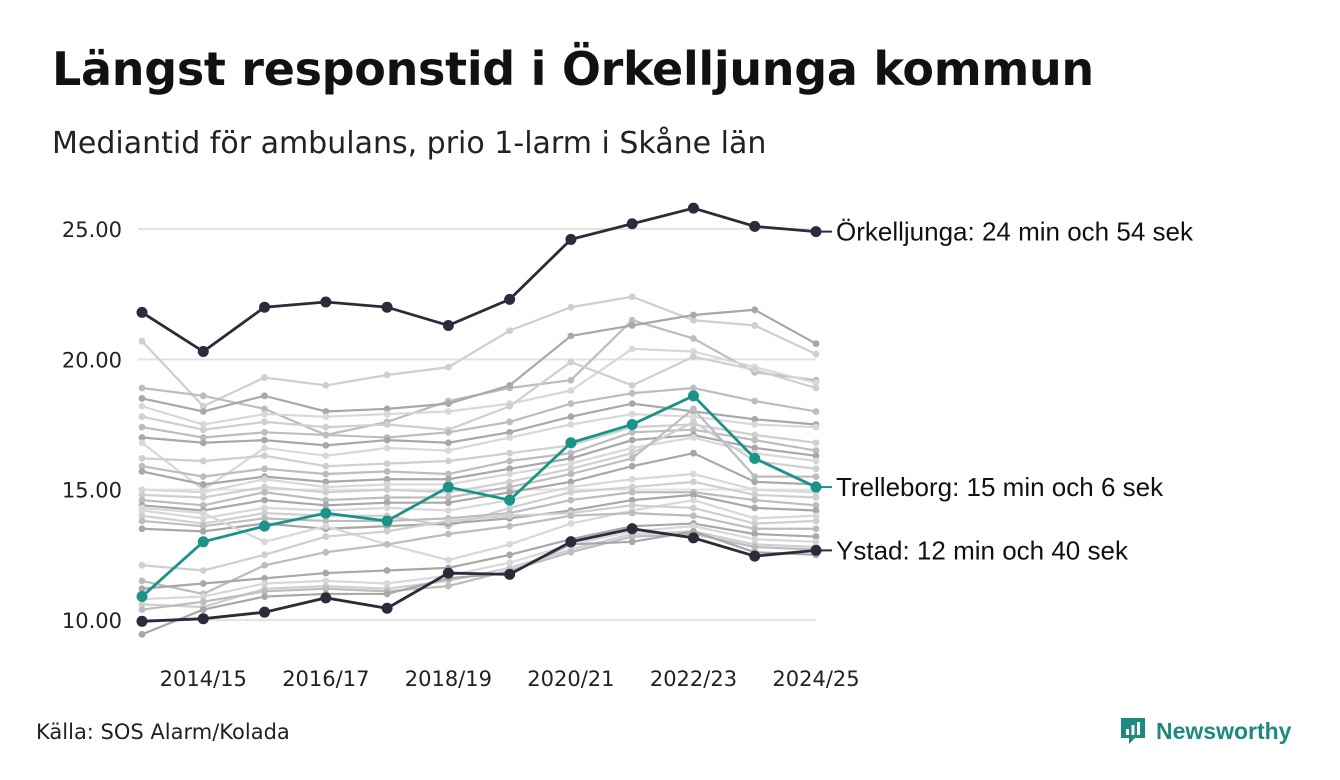  Describe the element at coordinates (1133, 731) in the screenshot. I see `newsworthy-logo-icon` at that location.